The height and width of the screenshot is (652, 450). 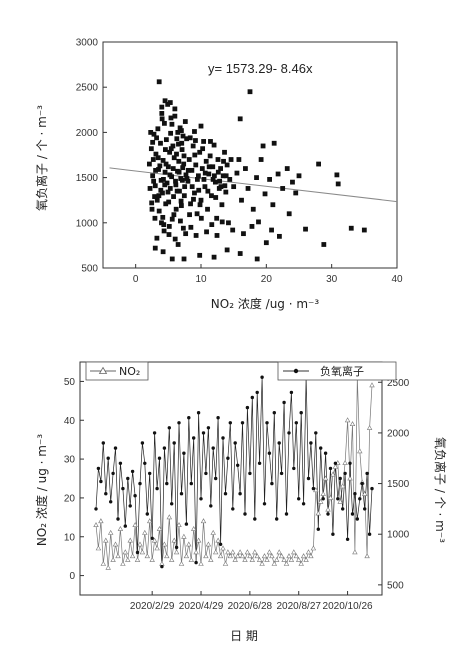 What do you see at coordinates (253, 185) in the screenshot?
I see `regression-line` at bounding box center [253, 185].